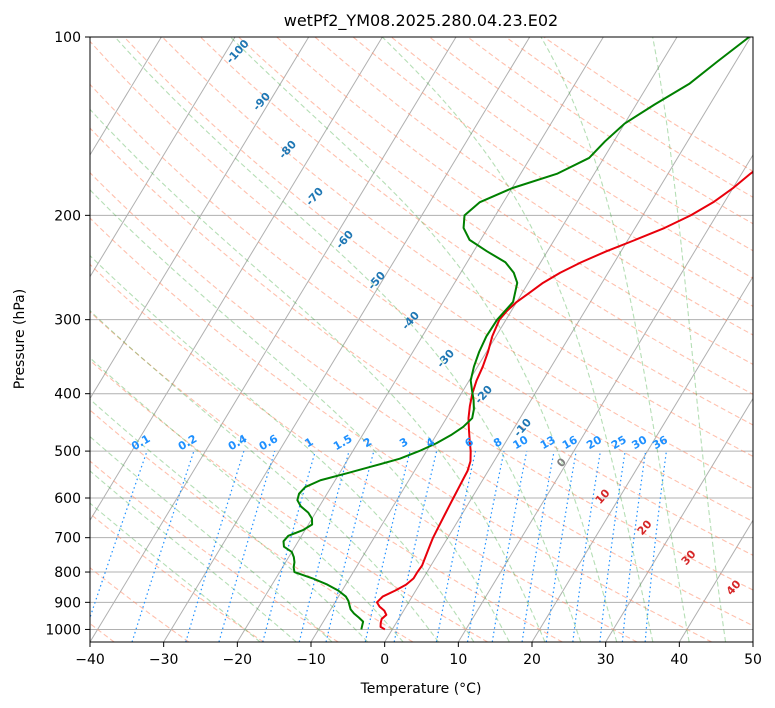 The height and width of the screenshot is (708, 775). What do you see at coordinates (67, 452) in the screenshot?
I see `y-tick-label: 500` at bounding box center [67, 452].